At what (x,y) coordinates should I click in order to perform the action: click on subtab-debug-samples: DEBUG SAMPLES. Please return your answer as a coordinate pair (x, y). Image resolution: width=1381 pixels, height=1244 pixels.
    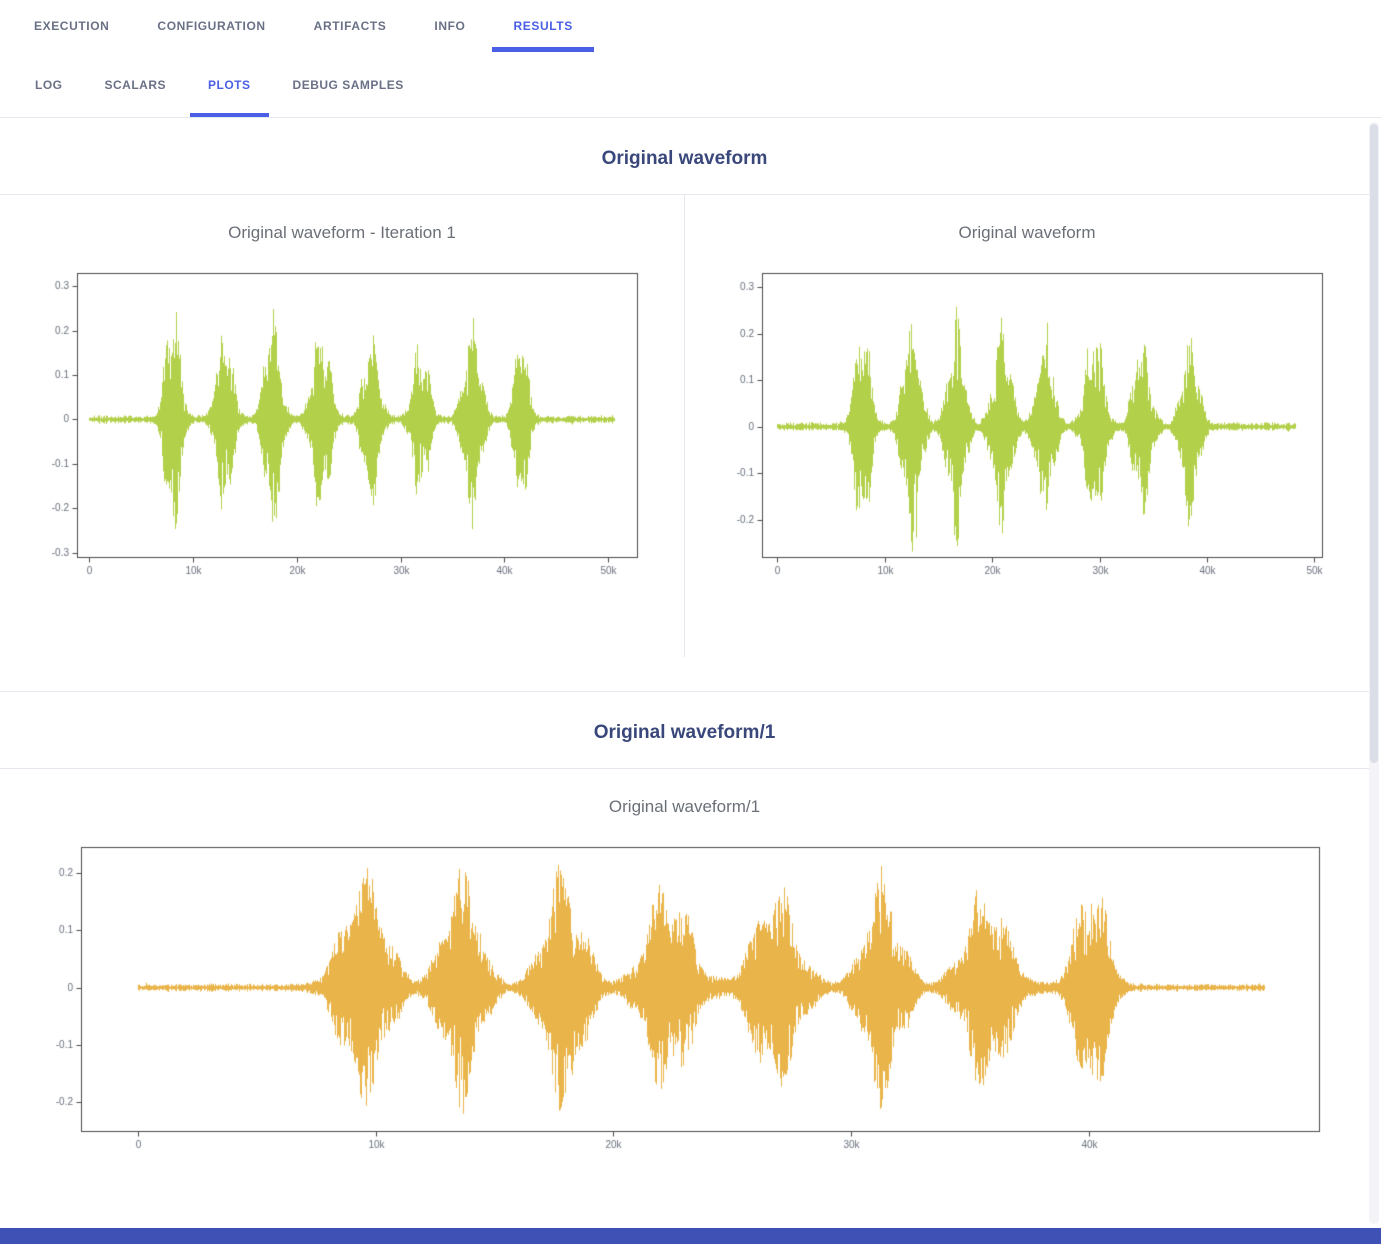
    Looking at the image, I should click on (348, 84).